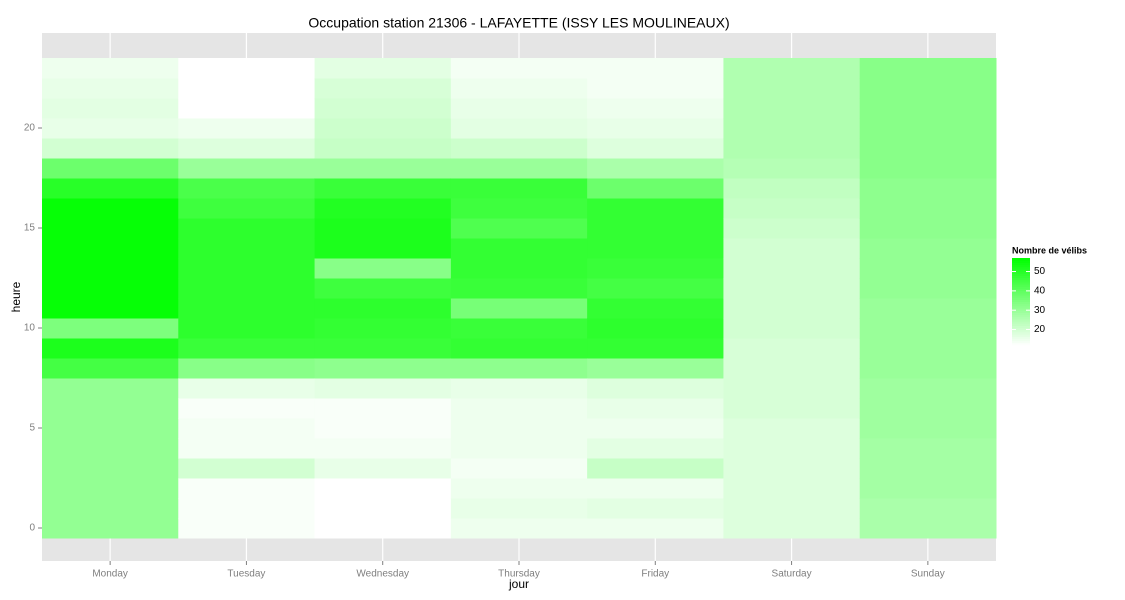  I want to click on y-tick-label: 10, so click(30, 328).